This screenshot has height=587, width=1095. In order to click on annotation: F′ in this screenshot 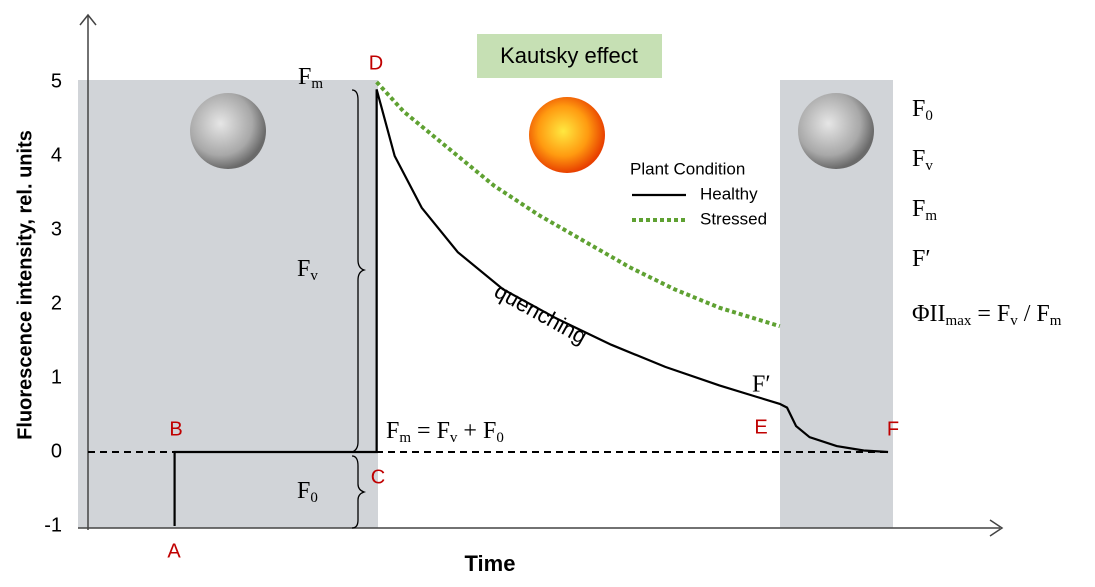, I will do `click(761, 385)`.